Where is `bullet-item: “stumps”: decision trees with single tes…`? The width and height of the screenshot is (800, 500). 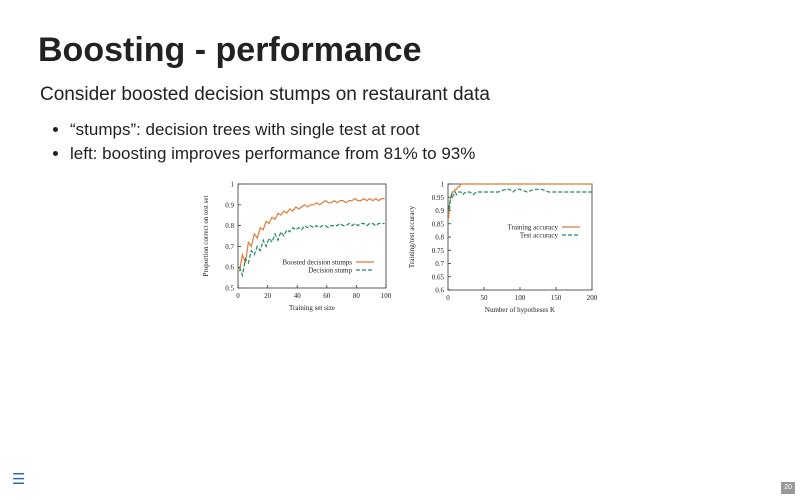 bullet-item: “stumps”: decision trees with single tes… is located at coordinates (272, 130).